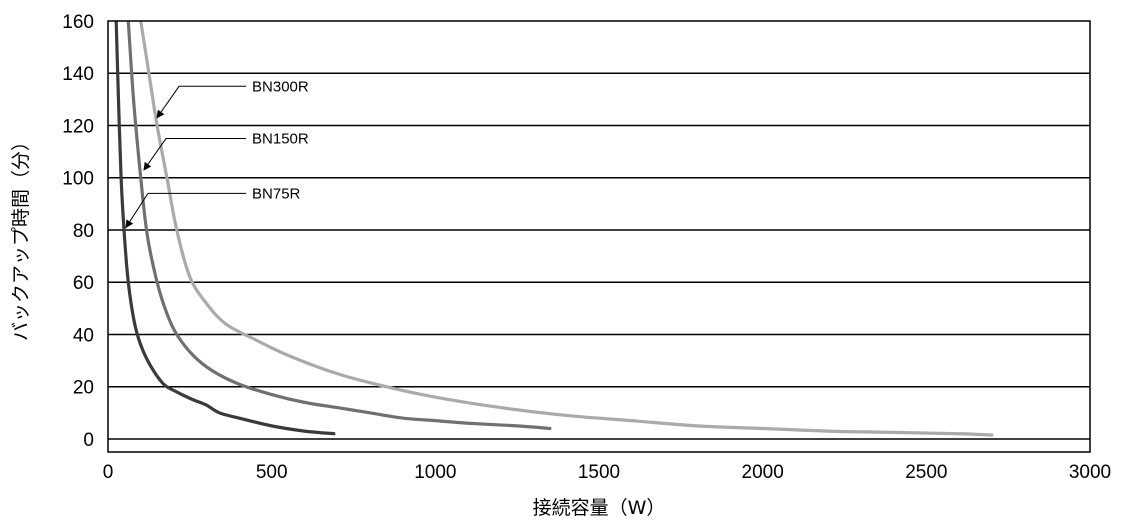 The width and height of the screenshot is (1122, 521). Describe the element at coordinates (83, 231) in the screenshot. I see `y-tick-label: 80` at that location.